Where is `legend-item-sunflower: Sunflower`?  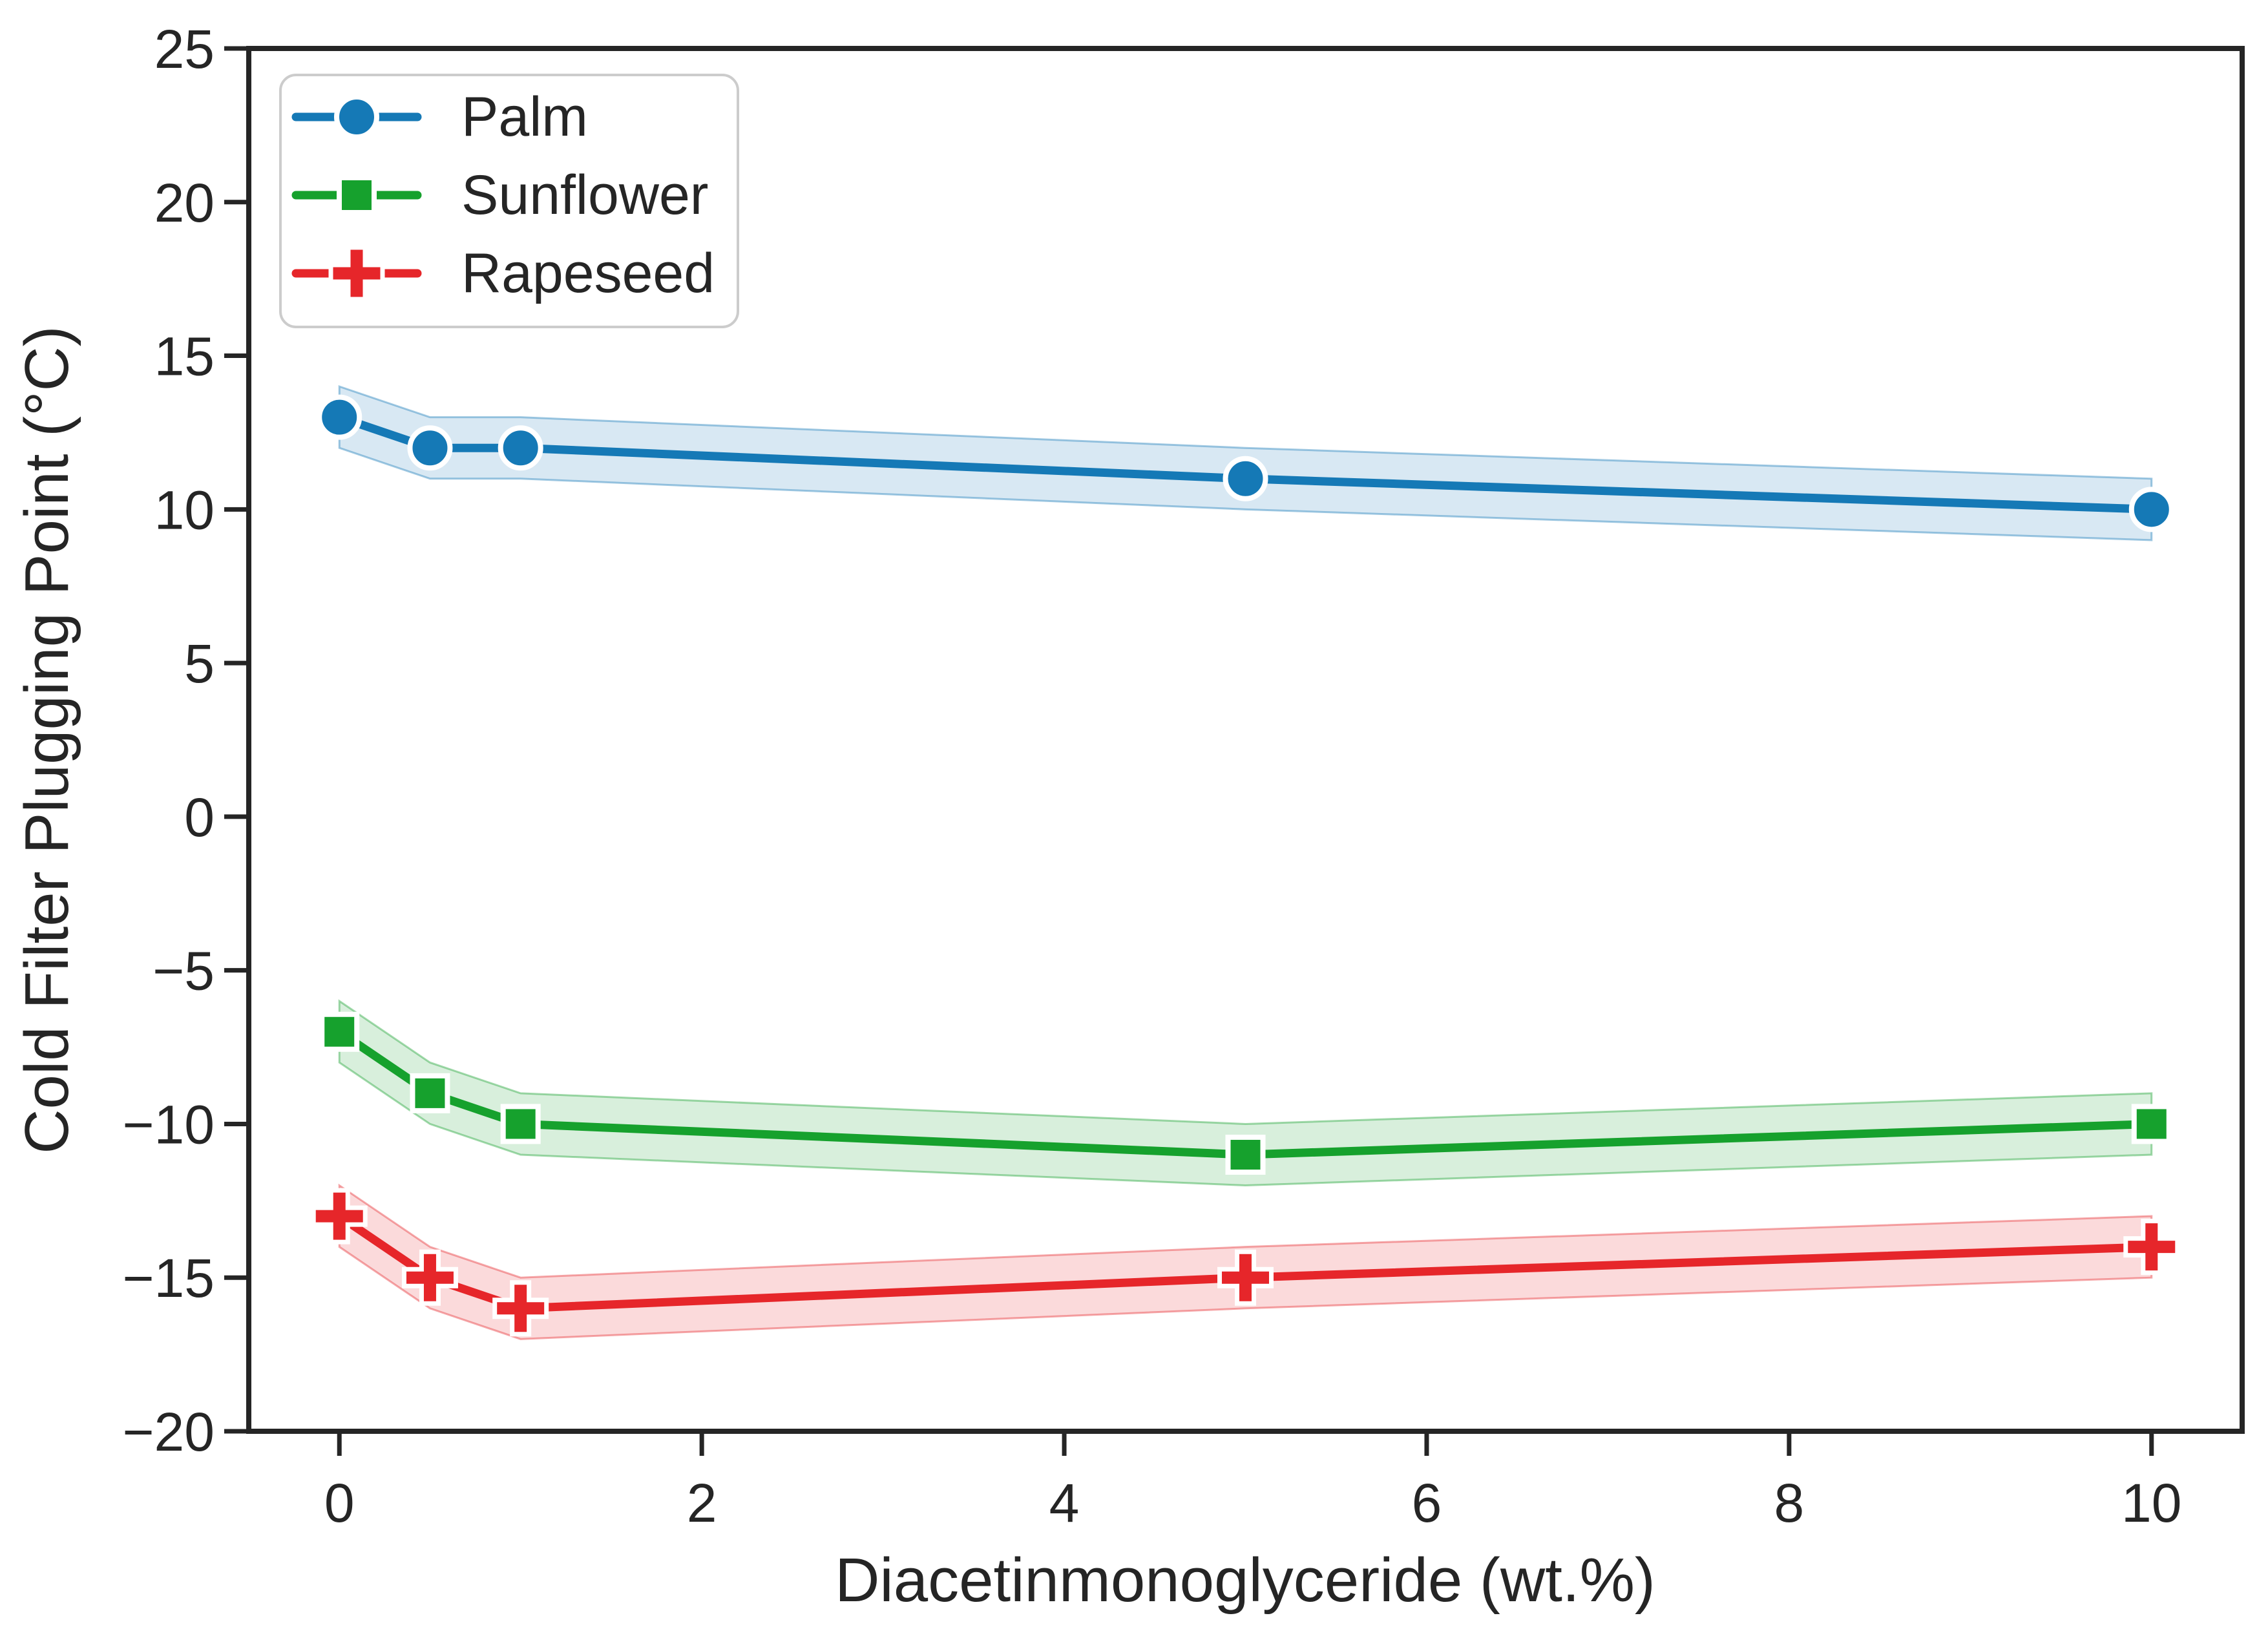
legend-item-sunflower: Sunflower is located at coordinates (500, 195).